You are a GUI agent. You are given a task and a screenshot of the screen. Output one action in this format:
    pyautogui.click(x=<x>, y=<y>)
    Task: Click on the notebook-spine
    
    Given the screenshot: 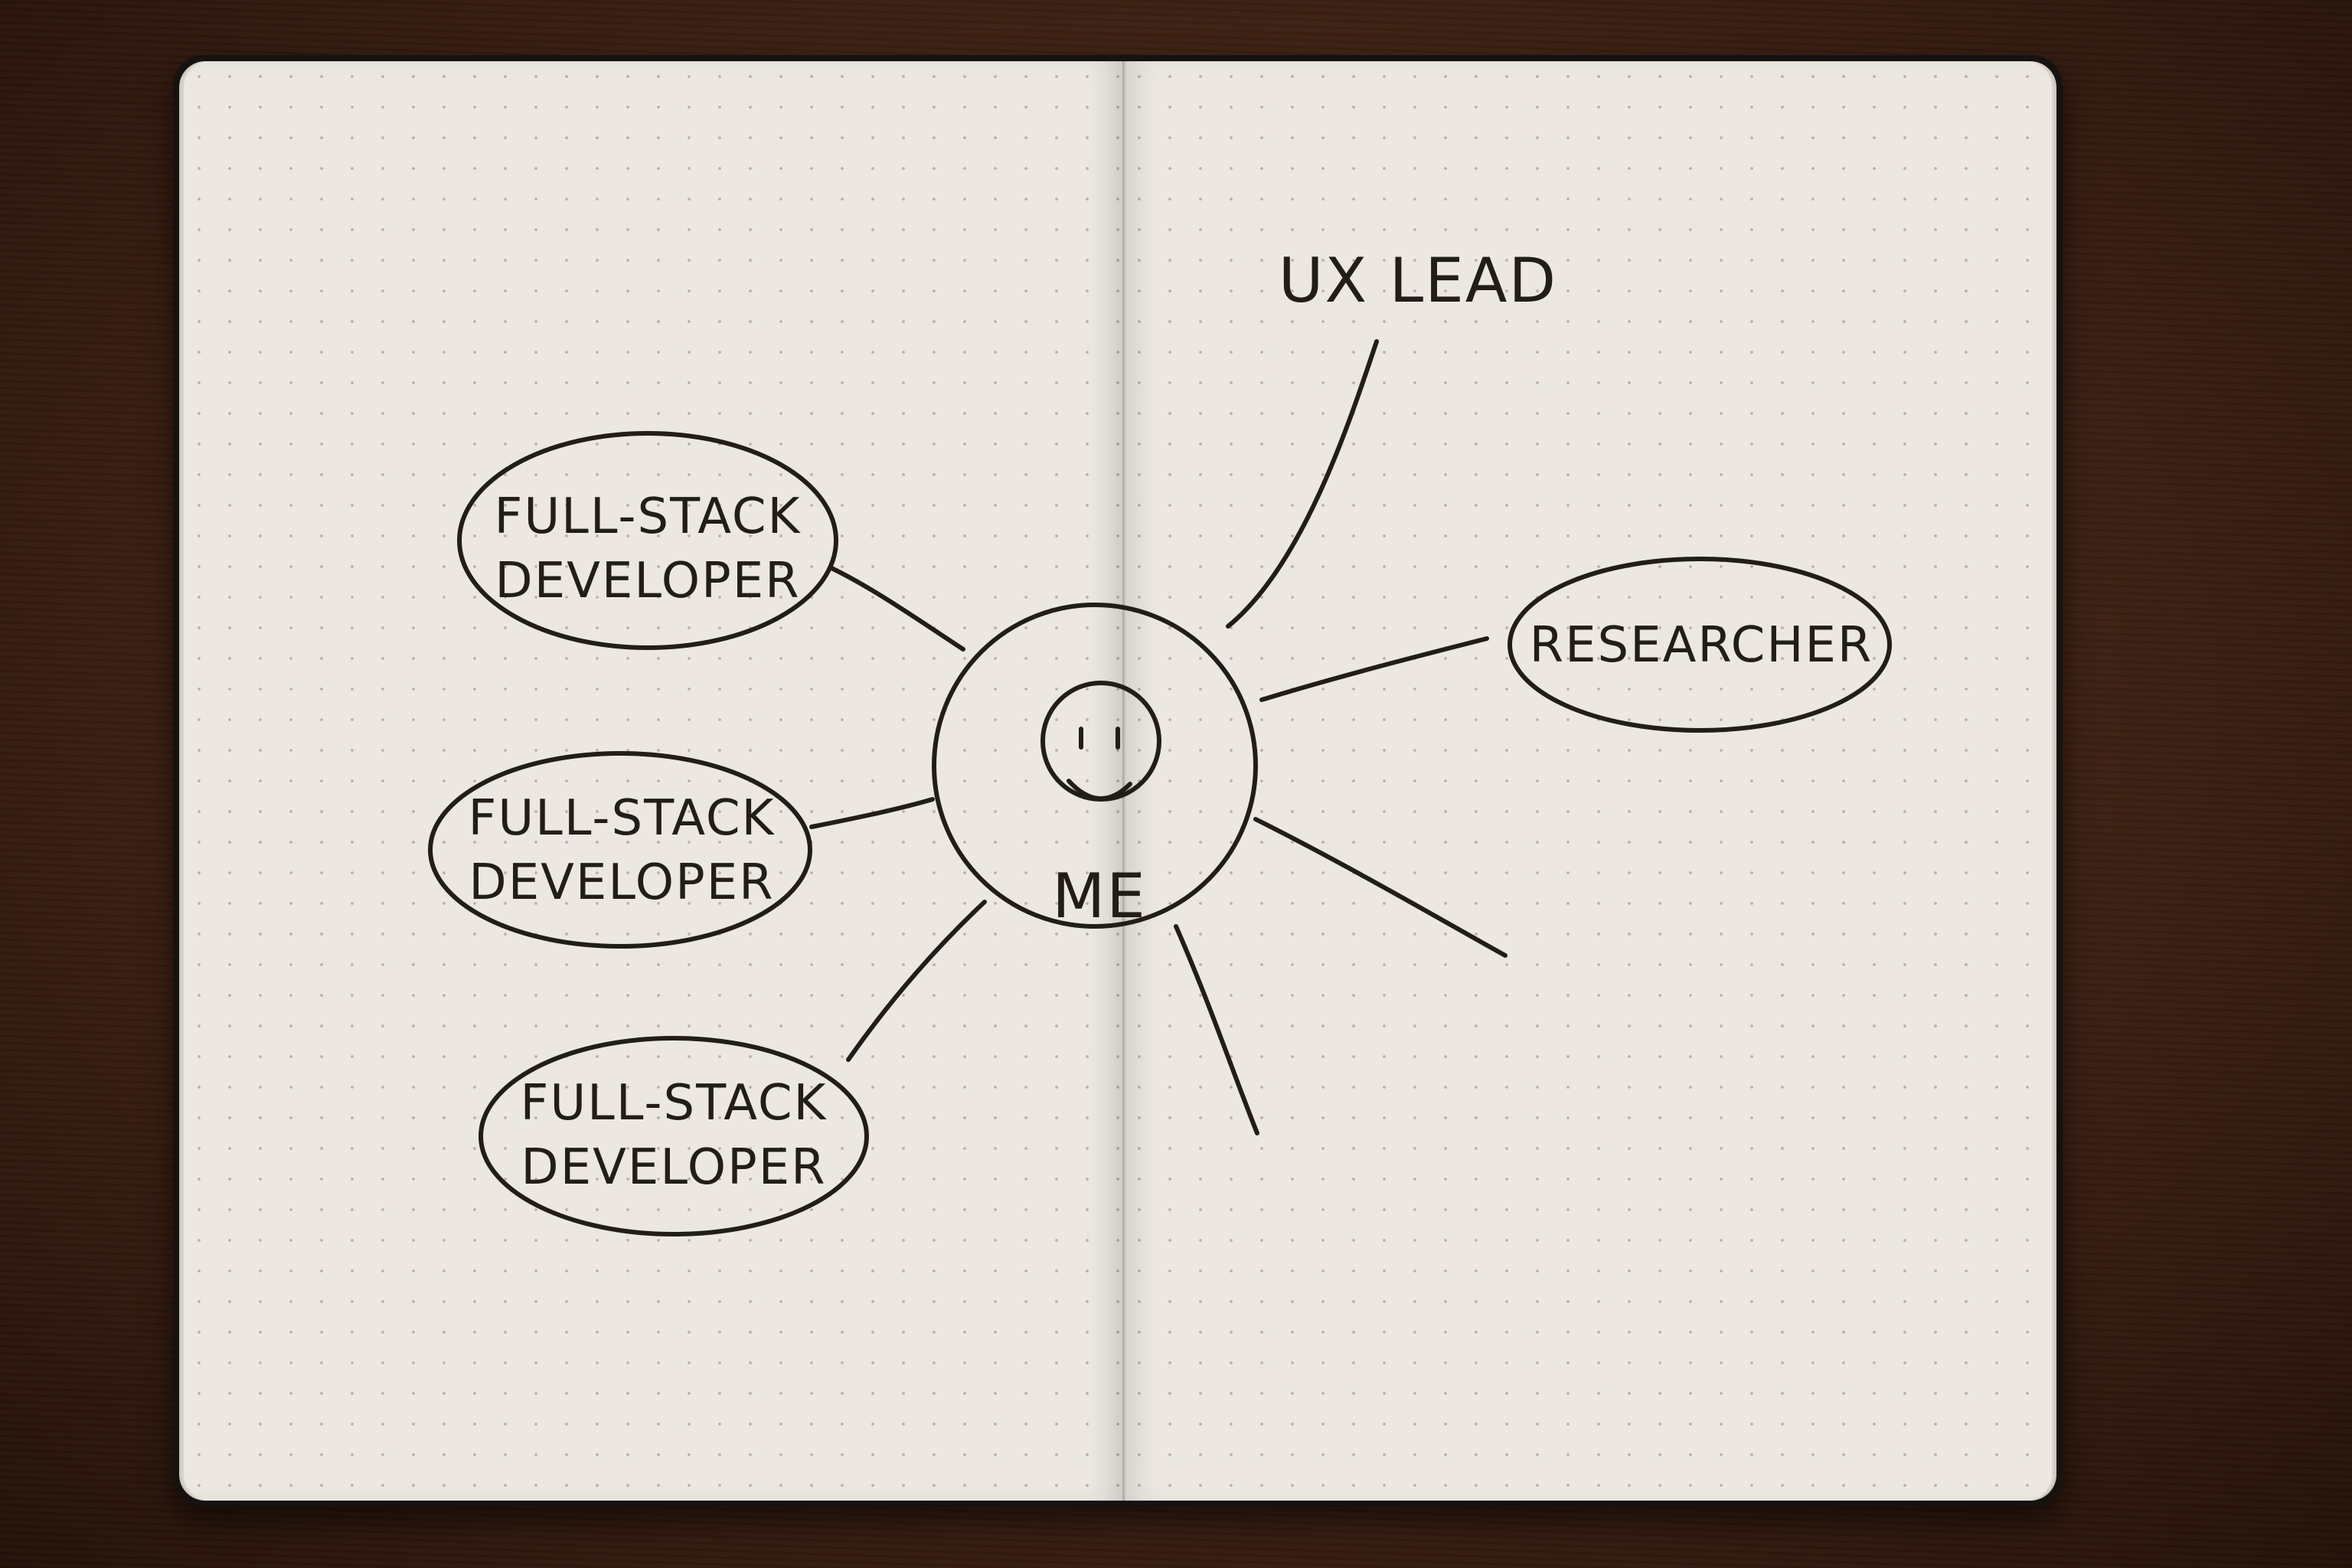 What is the action you would take?
    pyautogui.click(x=1123, y=781)
    